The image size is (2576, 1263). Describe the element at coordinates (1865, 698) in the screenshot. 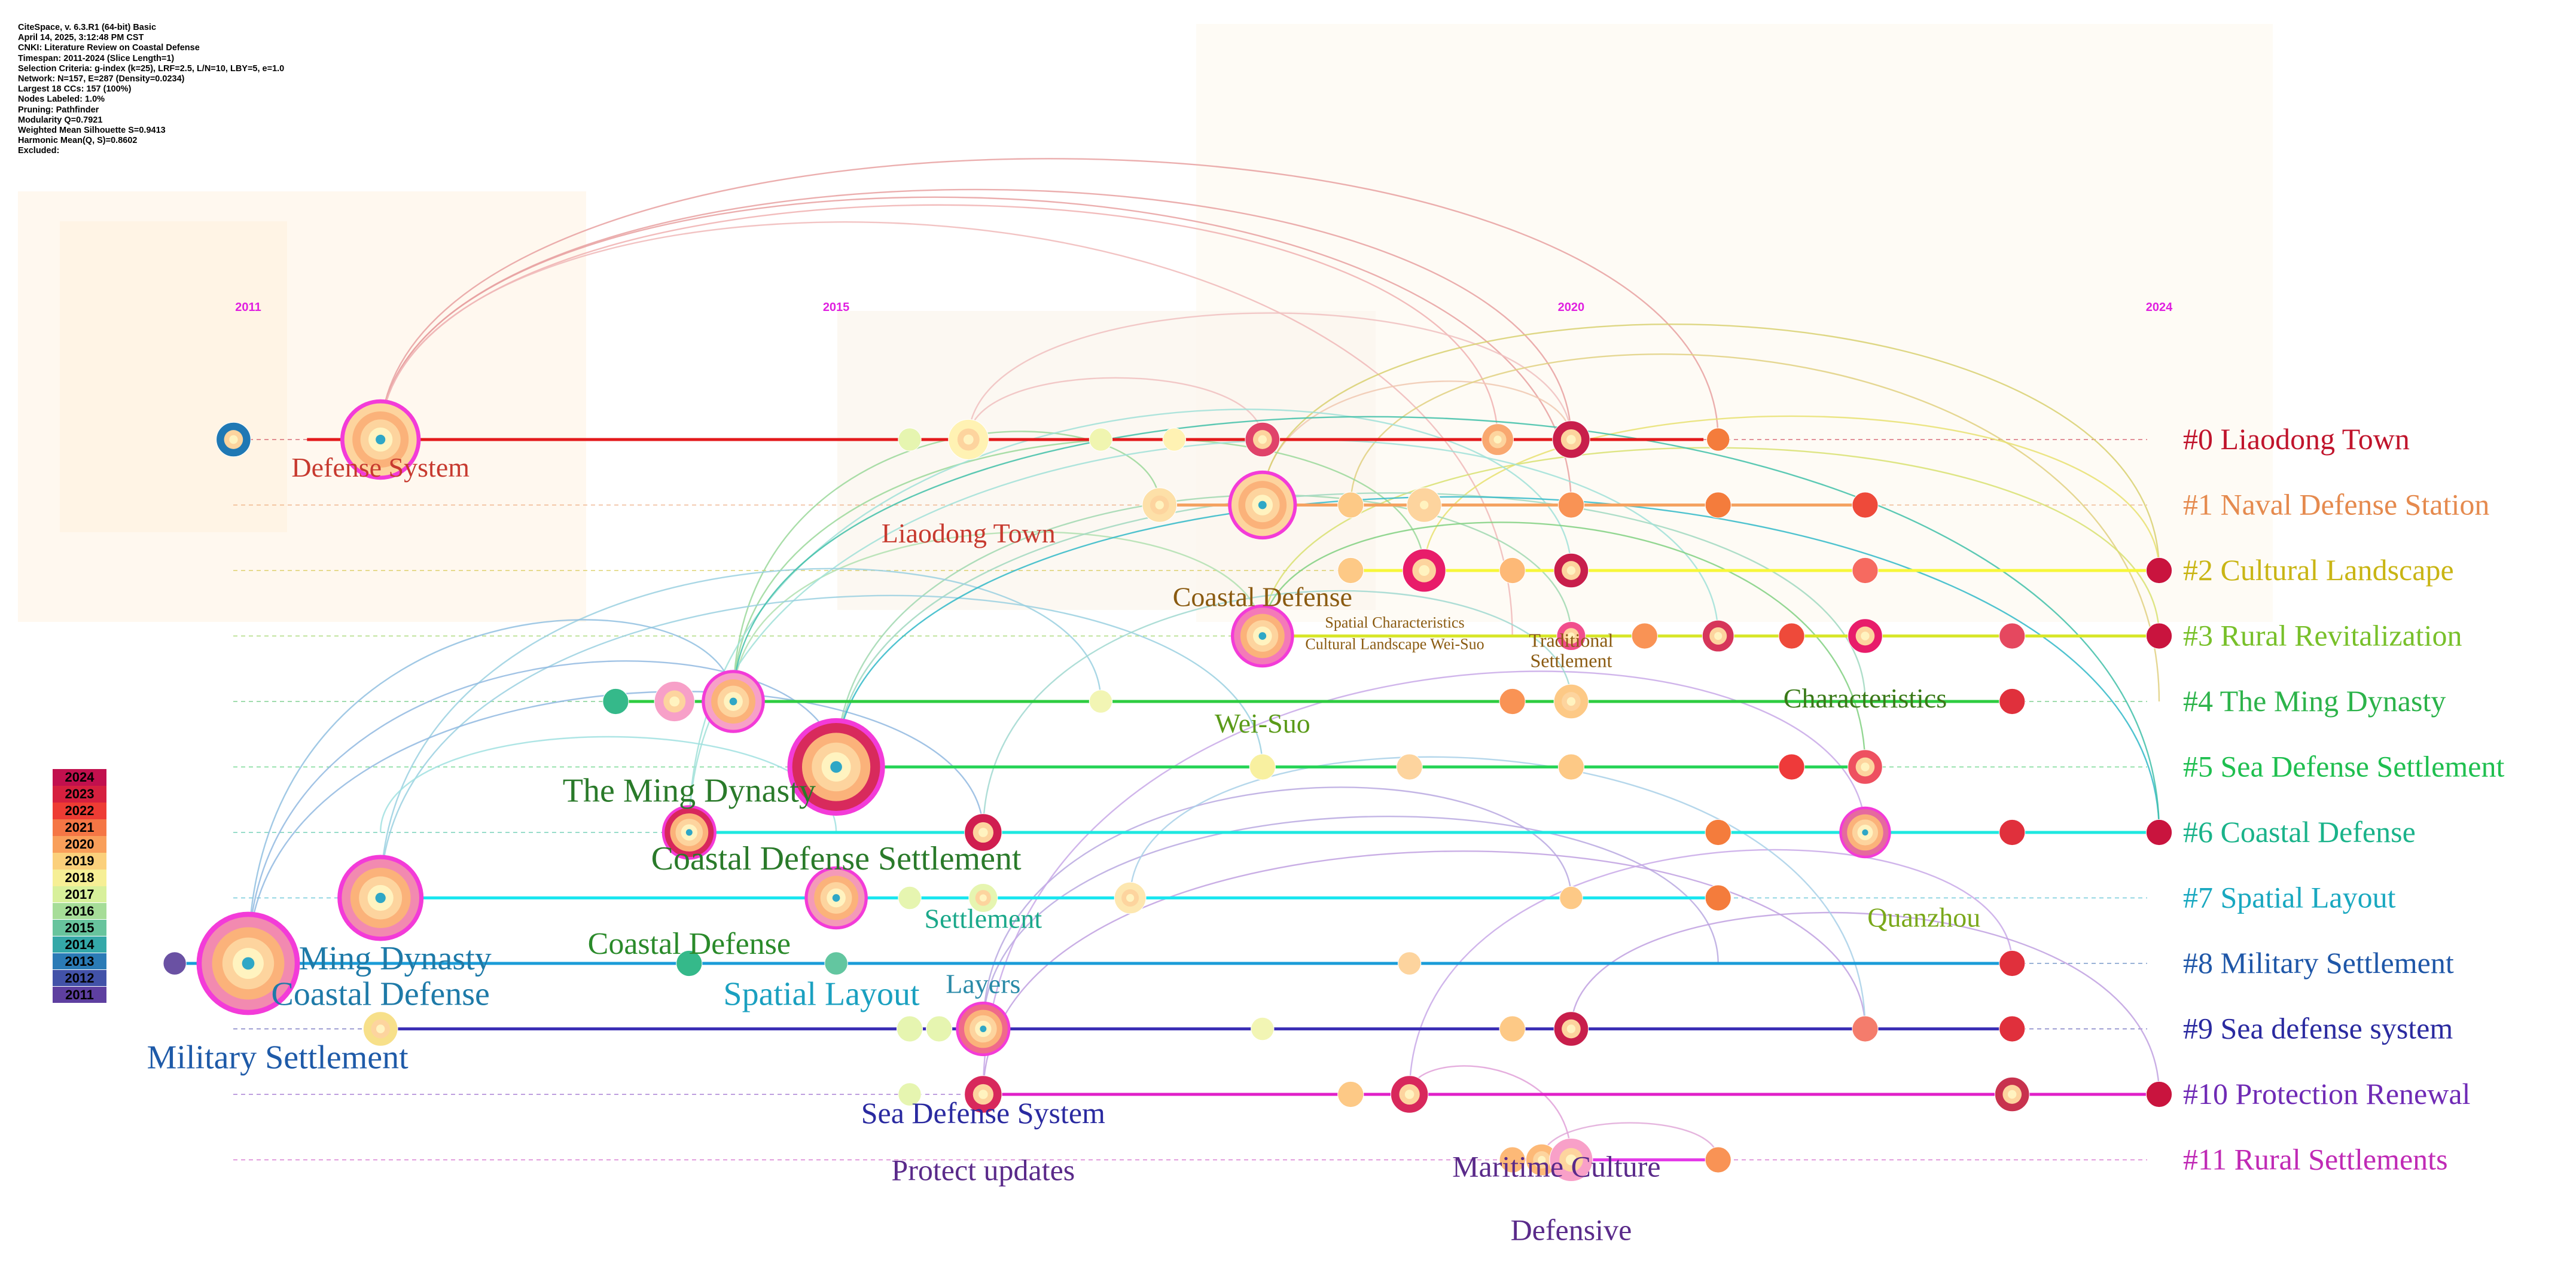

I see `node-keyword-label: Characteristics` at that location.